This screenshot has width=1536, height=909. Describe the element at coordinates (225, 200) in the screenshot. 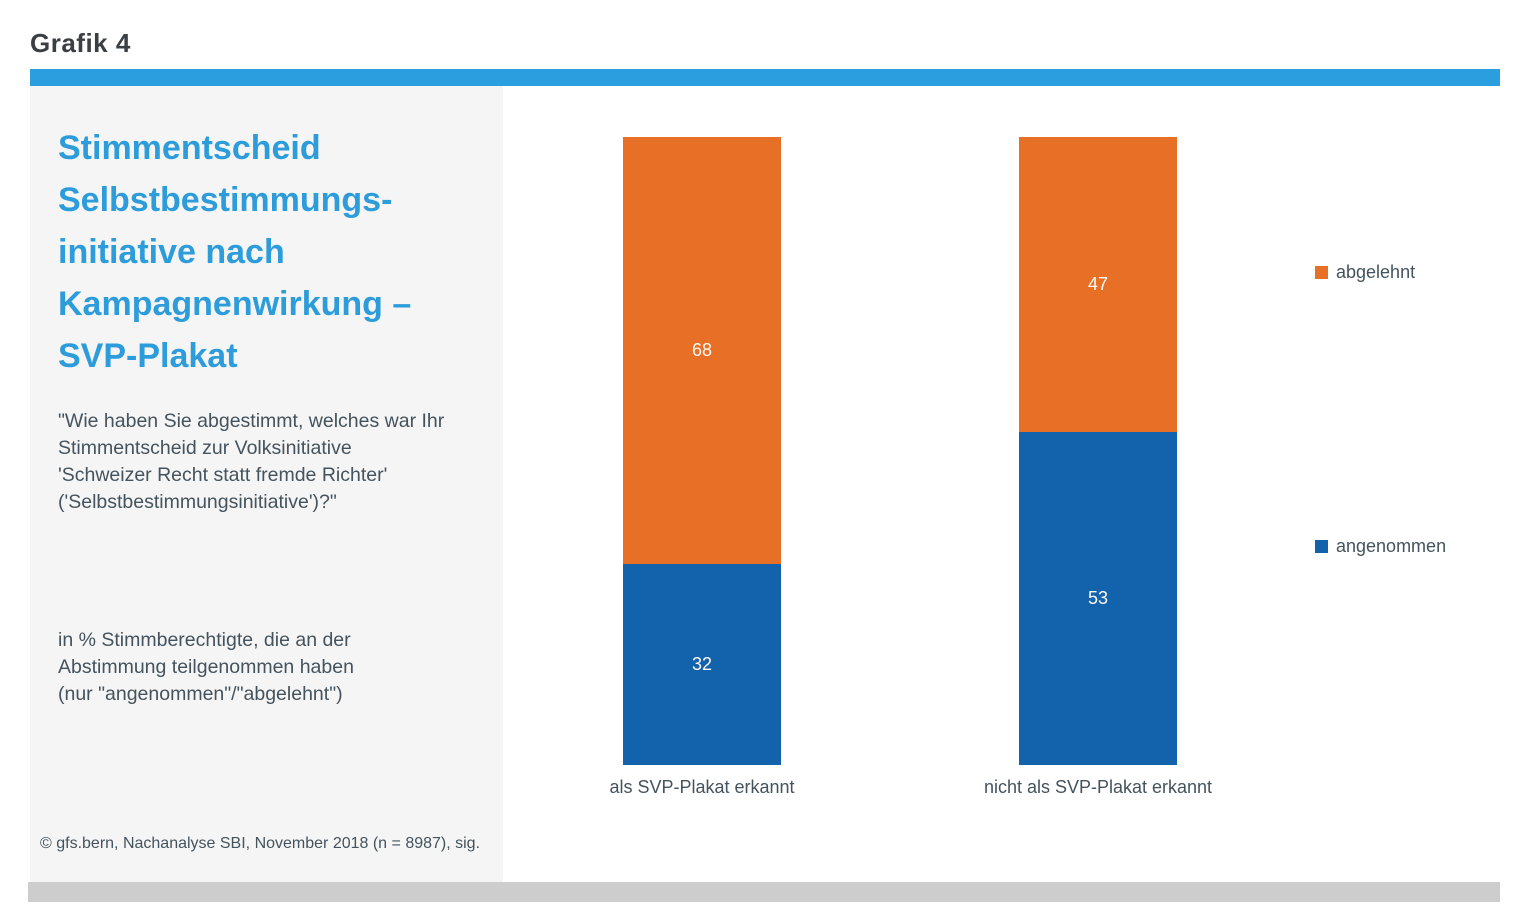

I see `chart-title-line: Selbstbestimmungs-` at that location.